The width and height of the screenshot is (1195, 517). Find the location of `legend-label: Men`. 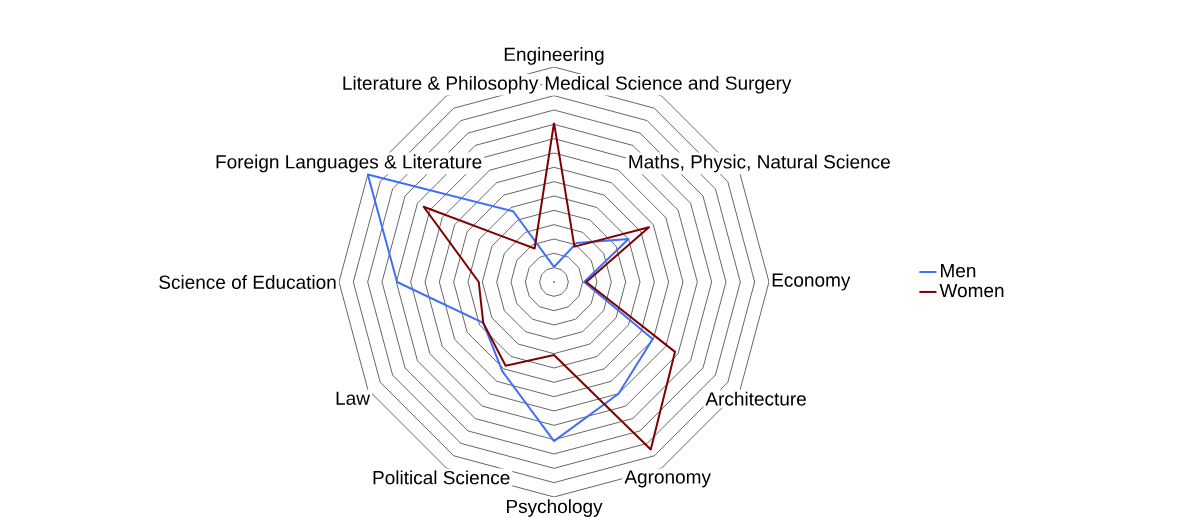

legend-label: Men is located at coordinates (958, 271).